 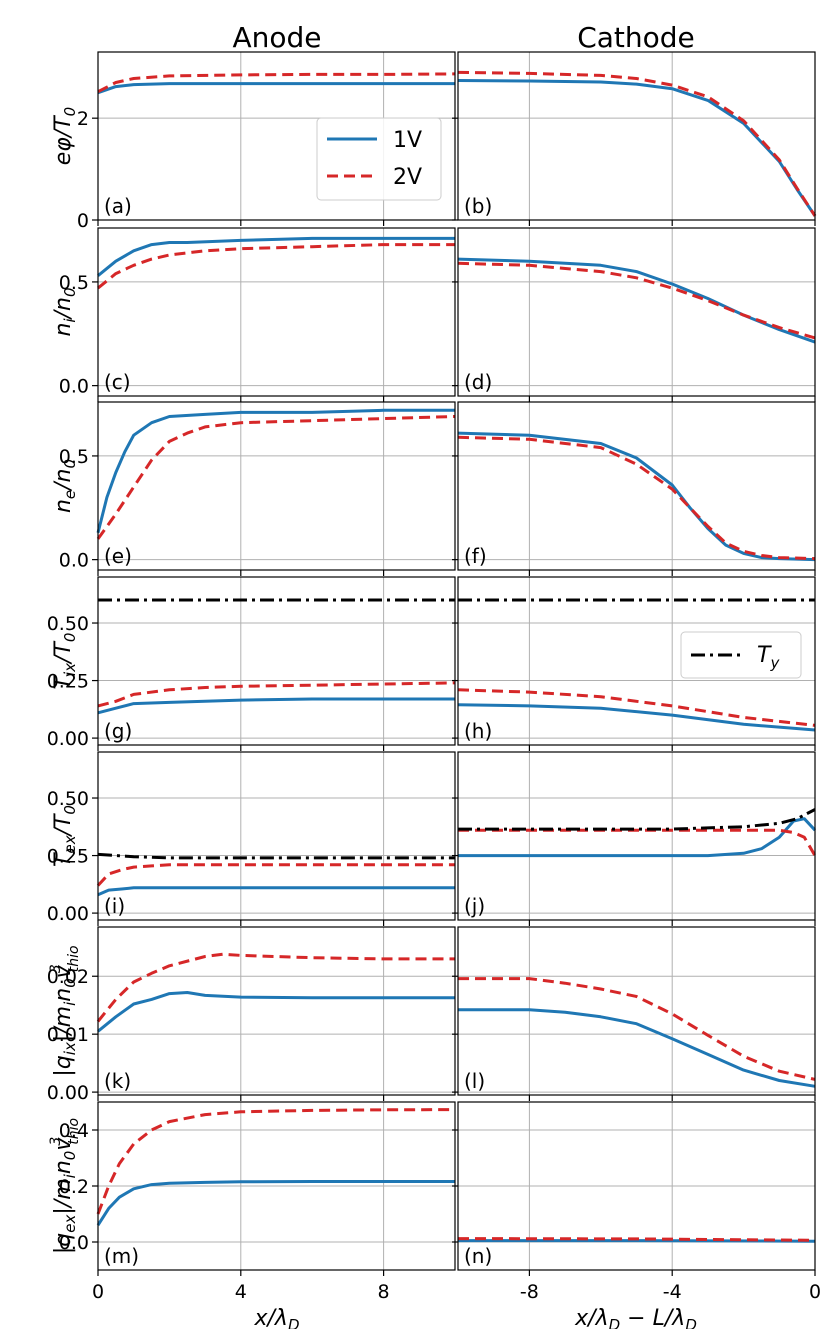 I want to click on panel-n: -8 -4 0 (n), so click(x=636, y=1202).